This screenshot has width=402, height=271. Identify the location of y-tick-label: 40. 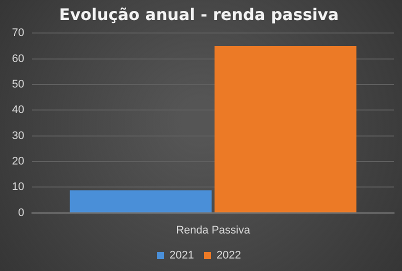
(18, 110).